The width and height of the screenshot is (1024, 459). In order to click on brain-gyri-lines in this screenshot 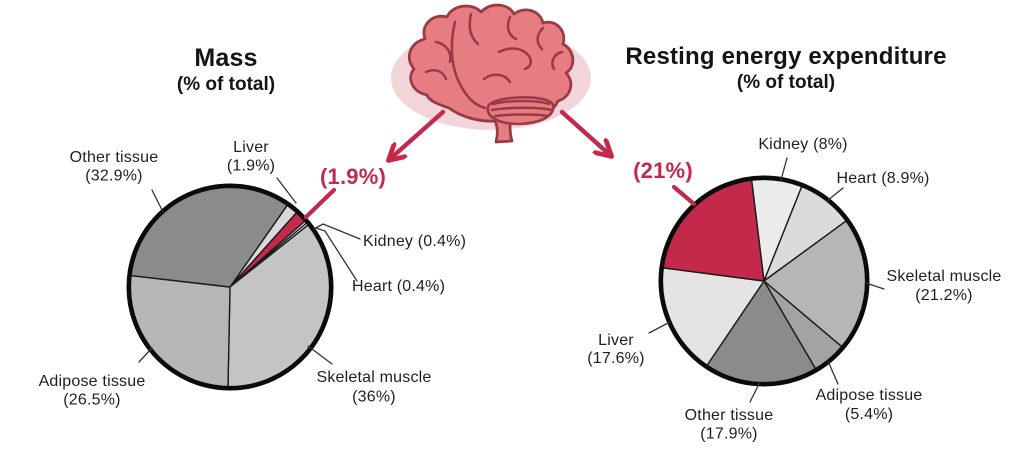, I will do `click(494, 65)`.